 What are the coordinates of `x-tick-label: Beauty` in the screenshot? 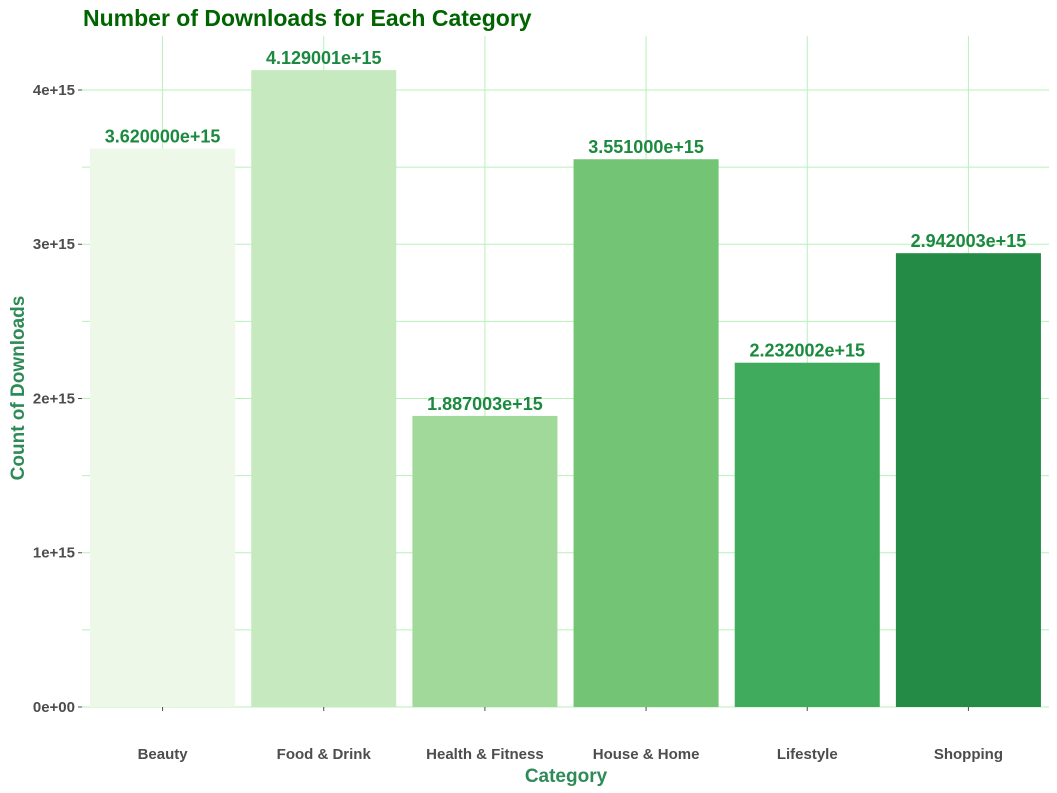 It's located at (163, 754).